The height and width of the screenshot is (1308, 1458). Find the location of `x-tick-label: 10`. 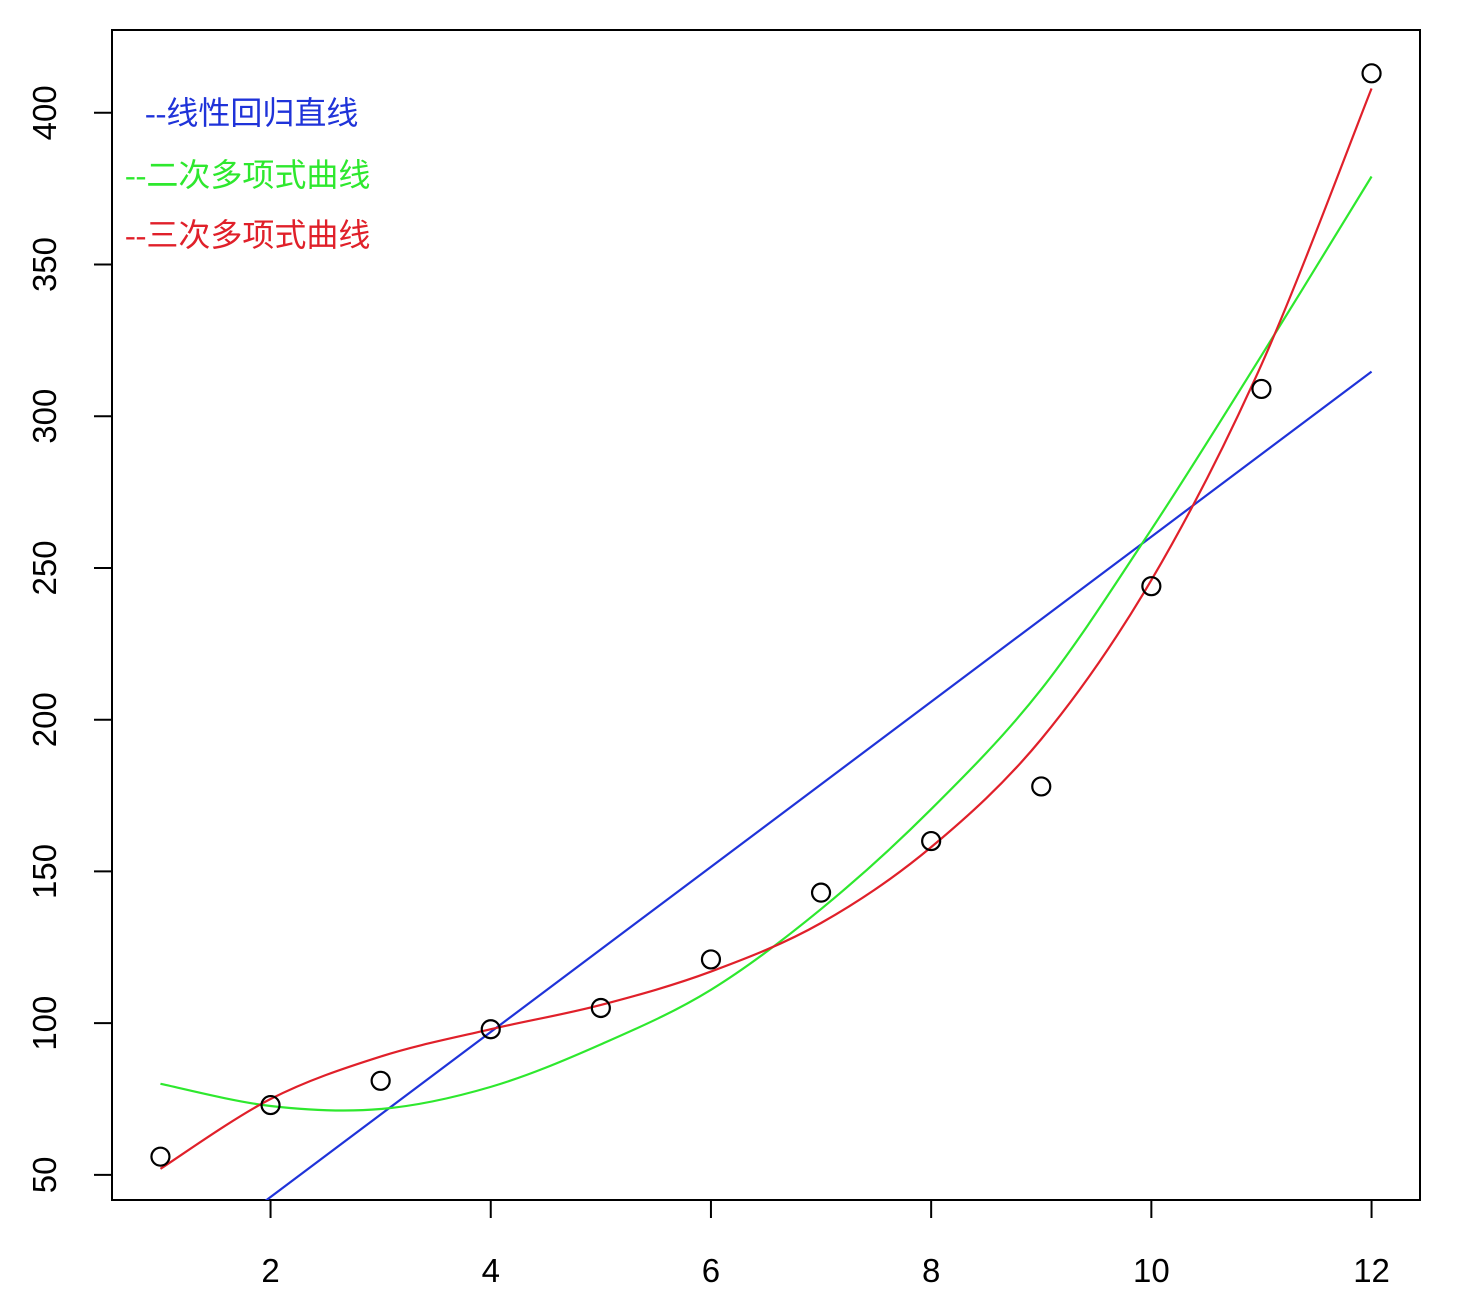

x-tick-label: 10 is located at coordinates (1151, 1270).